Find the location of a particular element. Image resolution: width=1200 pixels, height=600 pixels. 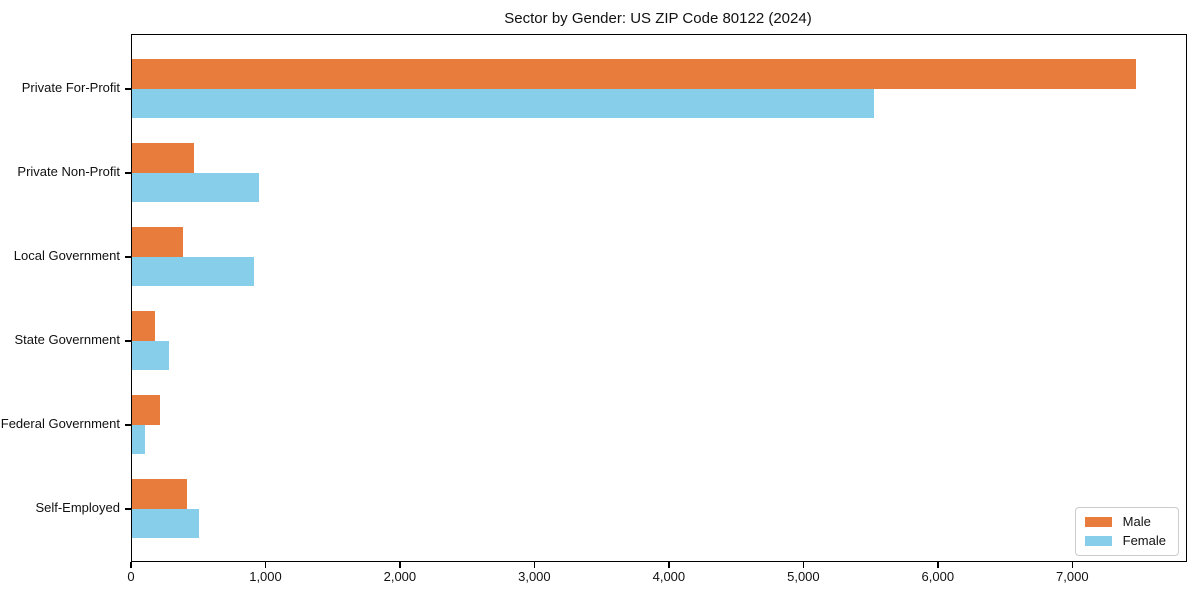

x-tick-label-4: 4,000 is located at coordinates (669, 576).